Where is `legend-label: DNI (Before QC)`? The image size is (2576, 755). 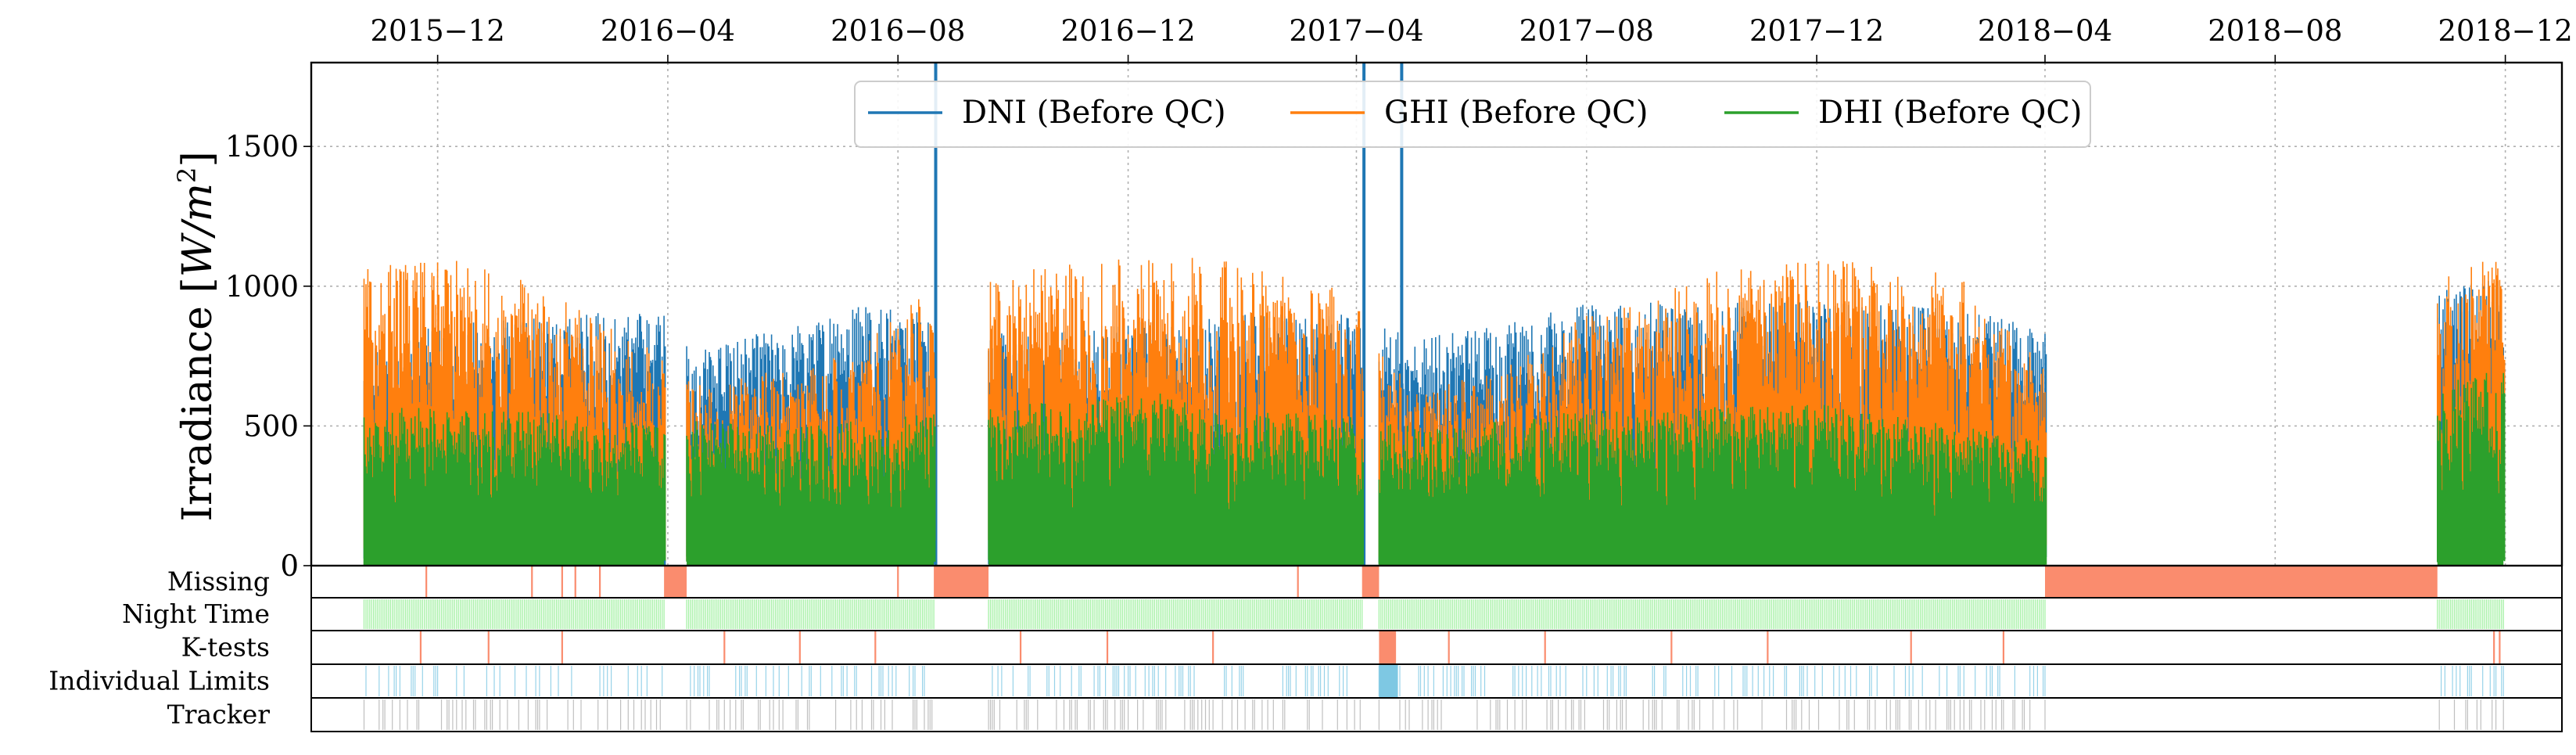
legend-label: DNI (Before QC) is located at coordinates (1094, 113).